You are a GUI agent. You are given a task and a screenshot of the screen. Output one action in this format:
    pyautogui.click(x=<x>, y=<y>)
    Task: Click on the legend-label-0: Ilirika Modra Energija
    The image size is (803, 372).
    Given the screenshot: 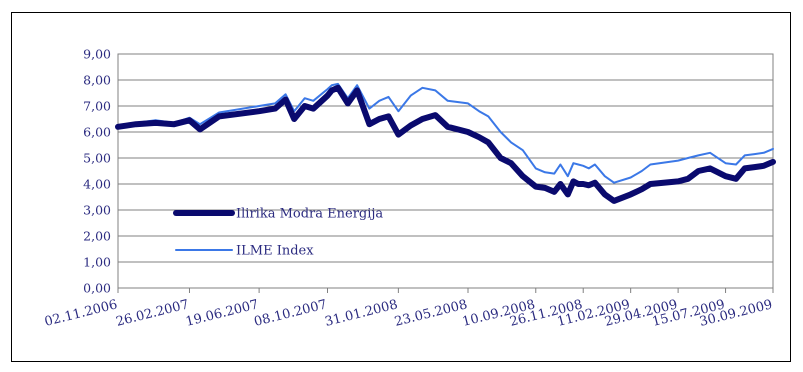 What is the action you would take?
    pyautogui.click(x=309, y=214)
    